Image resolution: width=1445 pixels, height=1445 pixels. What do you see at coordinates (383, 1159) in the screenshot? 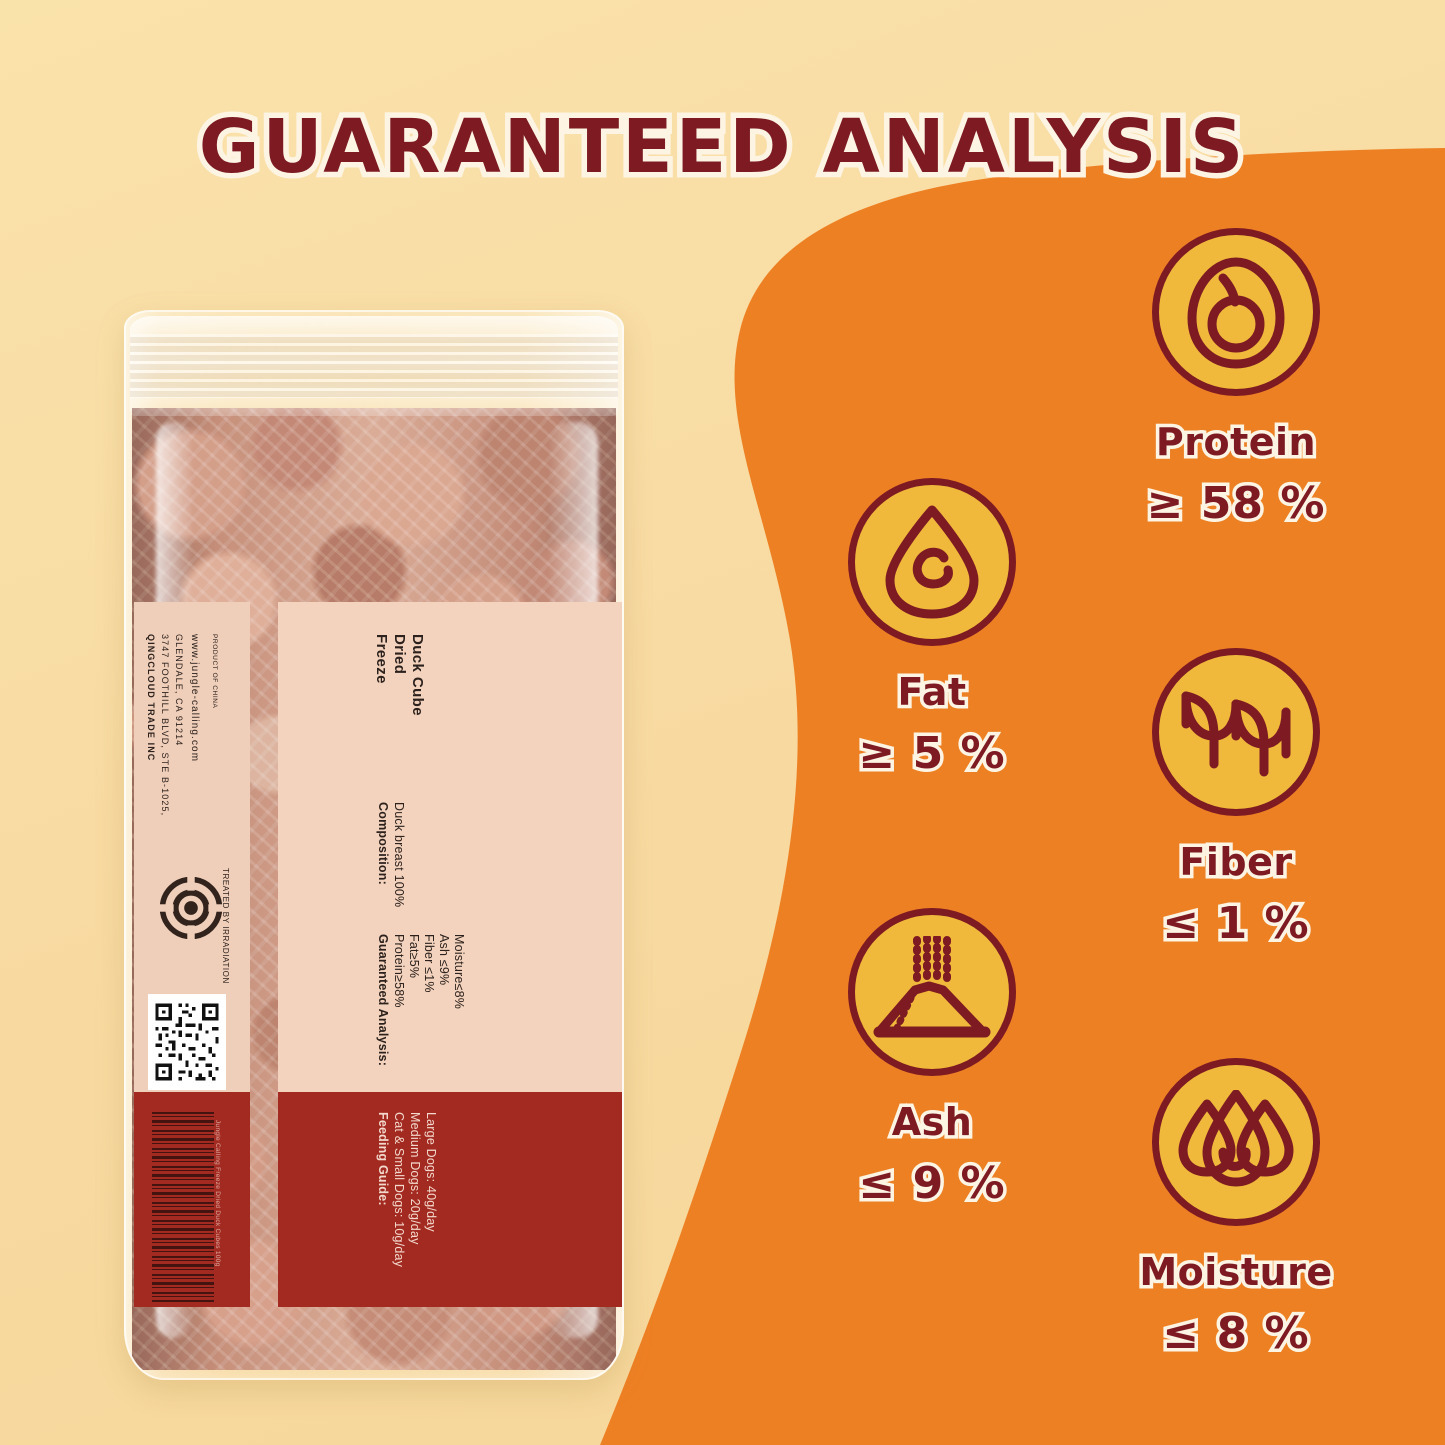
I see `feeding-heading: Feeding Guide:` at bounding box center [383, 1159].